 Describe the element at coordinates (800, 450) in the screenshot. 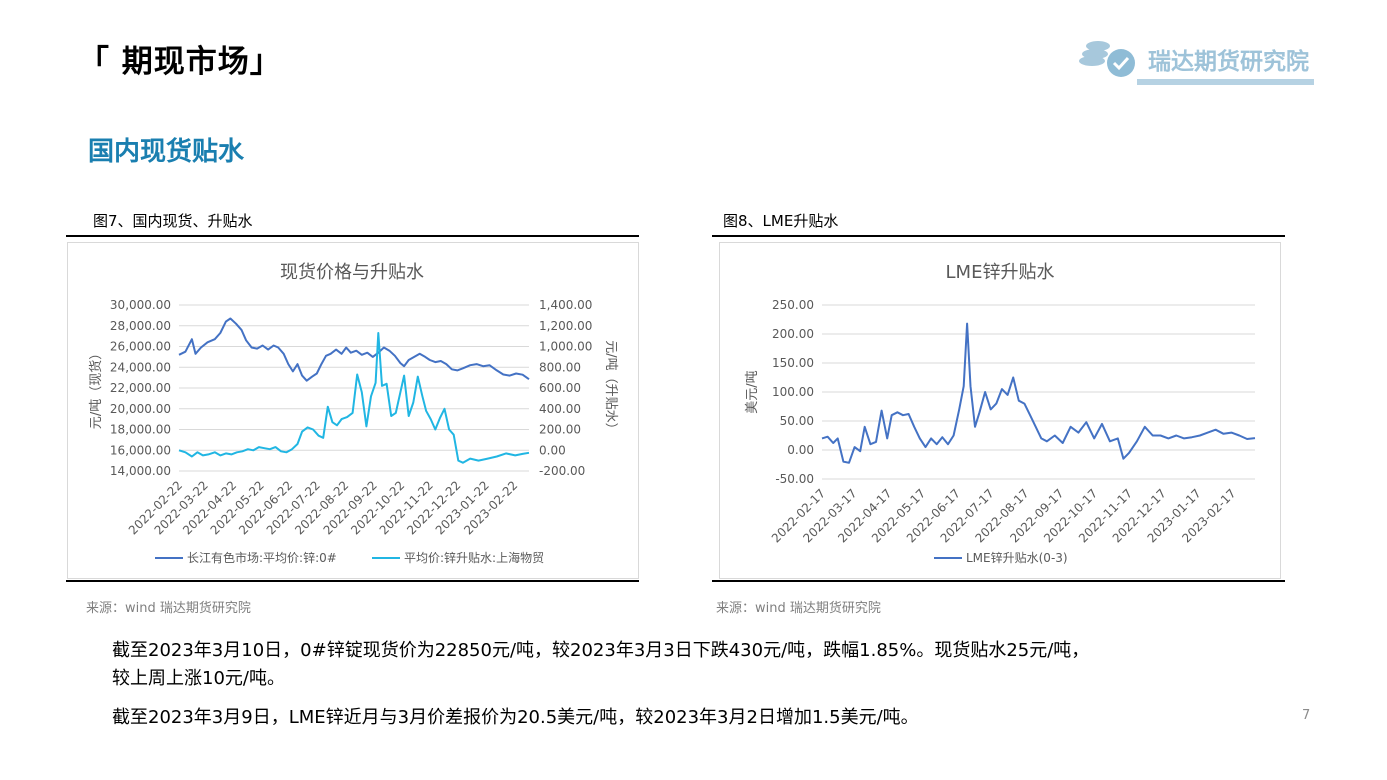

I see `y-tick-label: 0.00` at that location.